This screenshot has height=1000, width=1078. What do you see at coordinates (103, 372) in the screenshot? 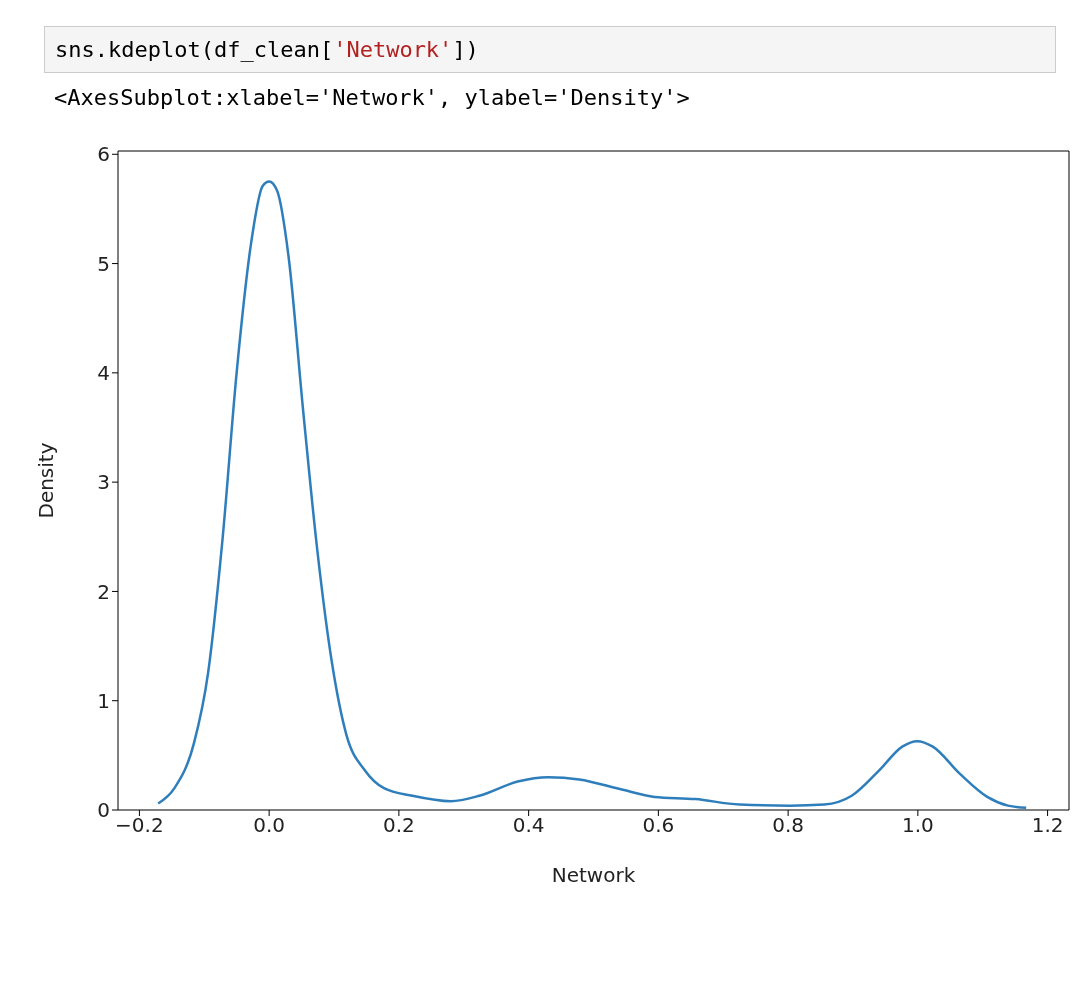
I see `y-tick-label: 4` at bounding box center [103, 372].